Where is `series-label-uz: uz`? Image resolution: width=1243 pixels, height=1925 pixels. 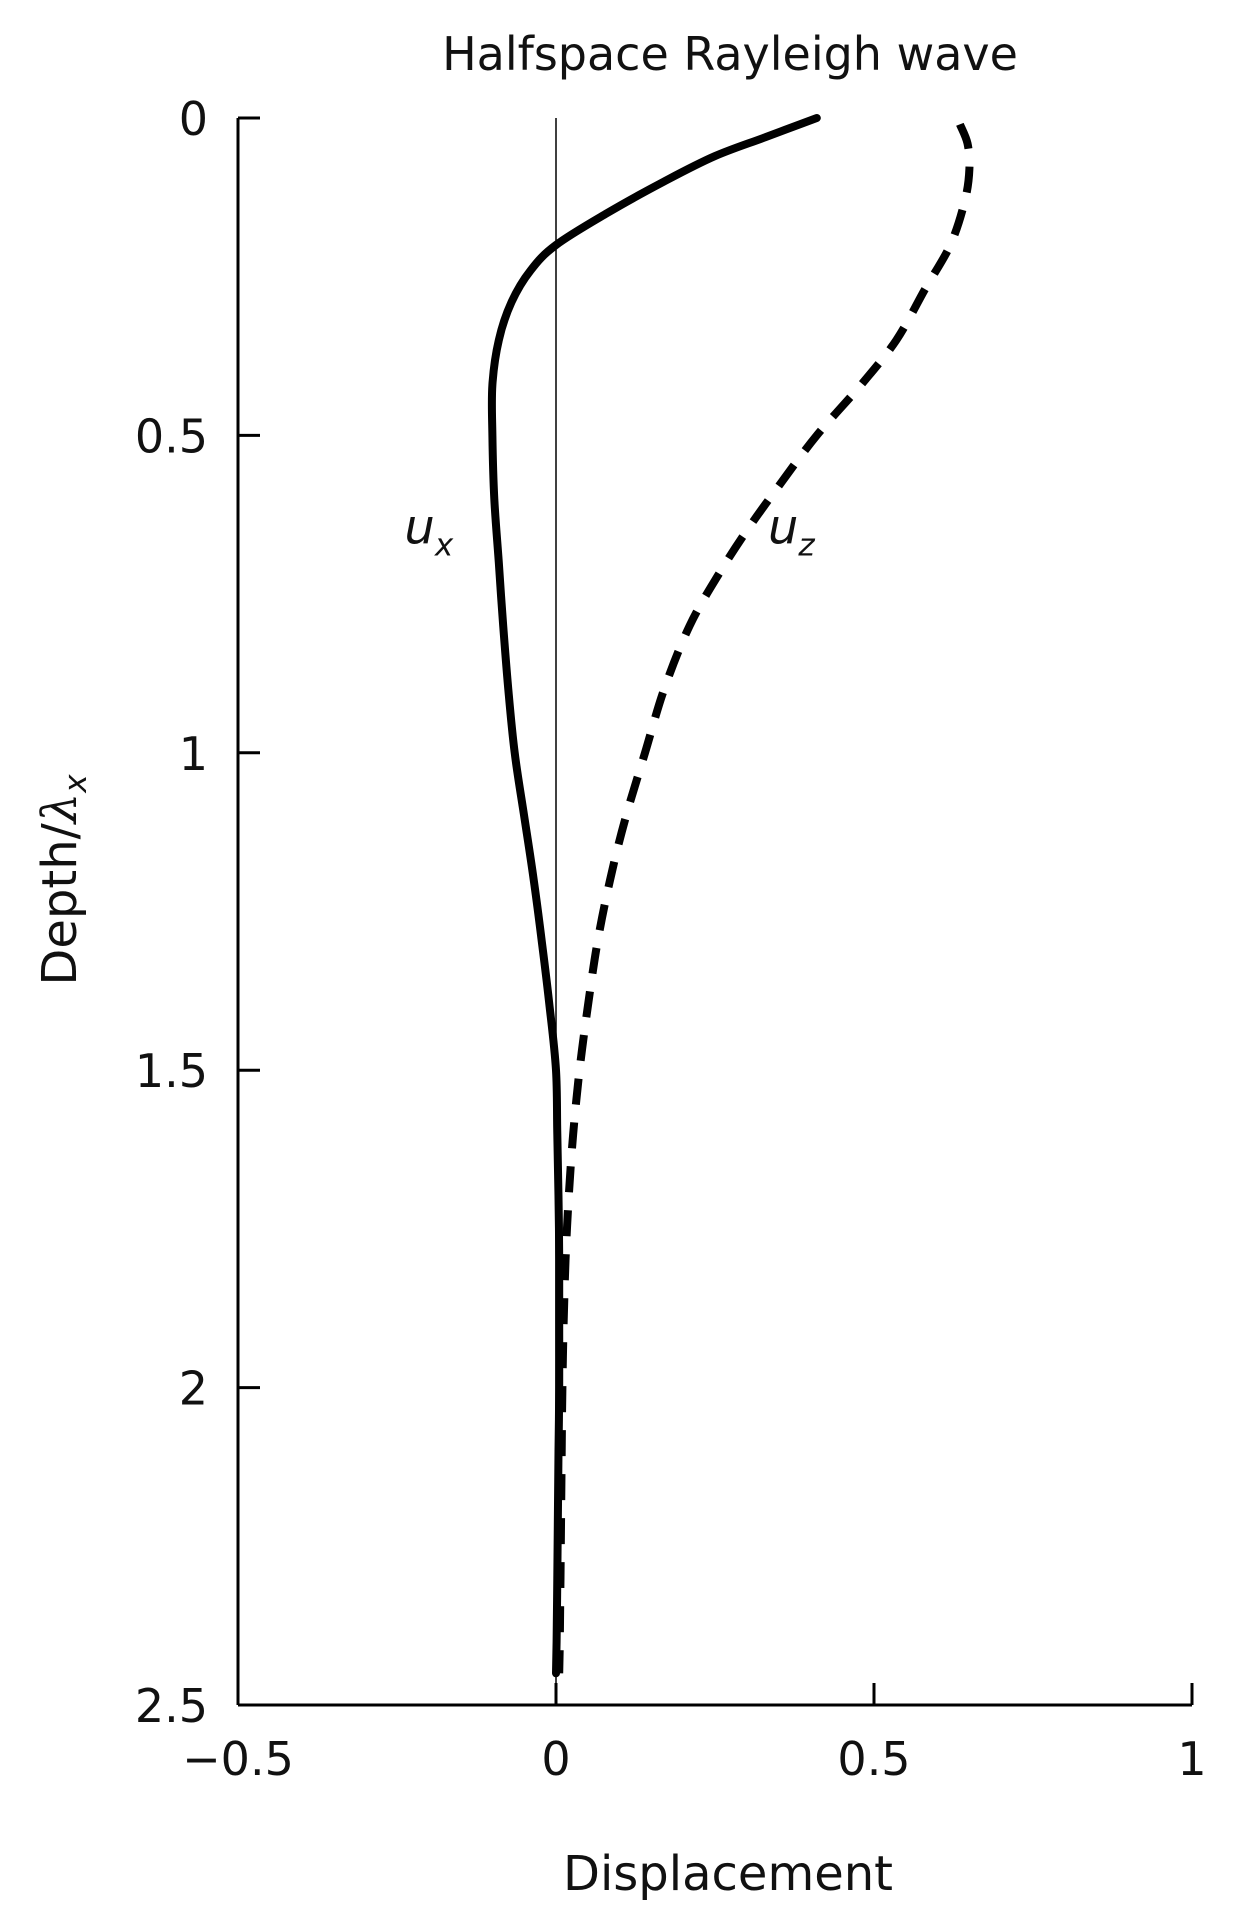 series-label-uz: uz is located at coordinates (791, 531).